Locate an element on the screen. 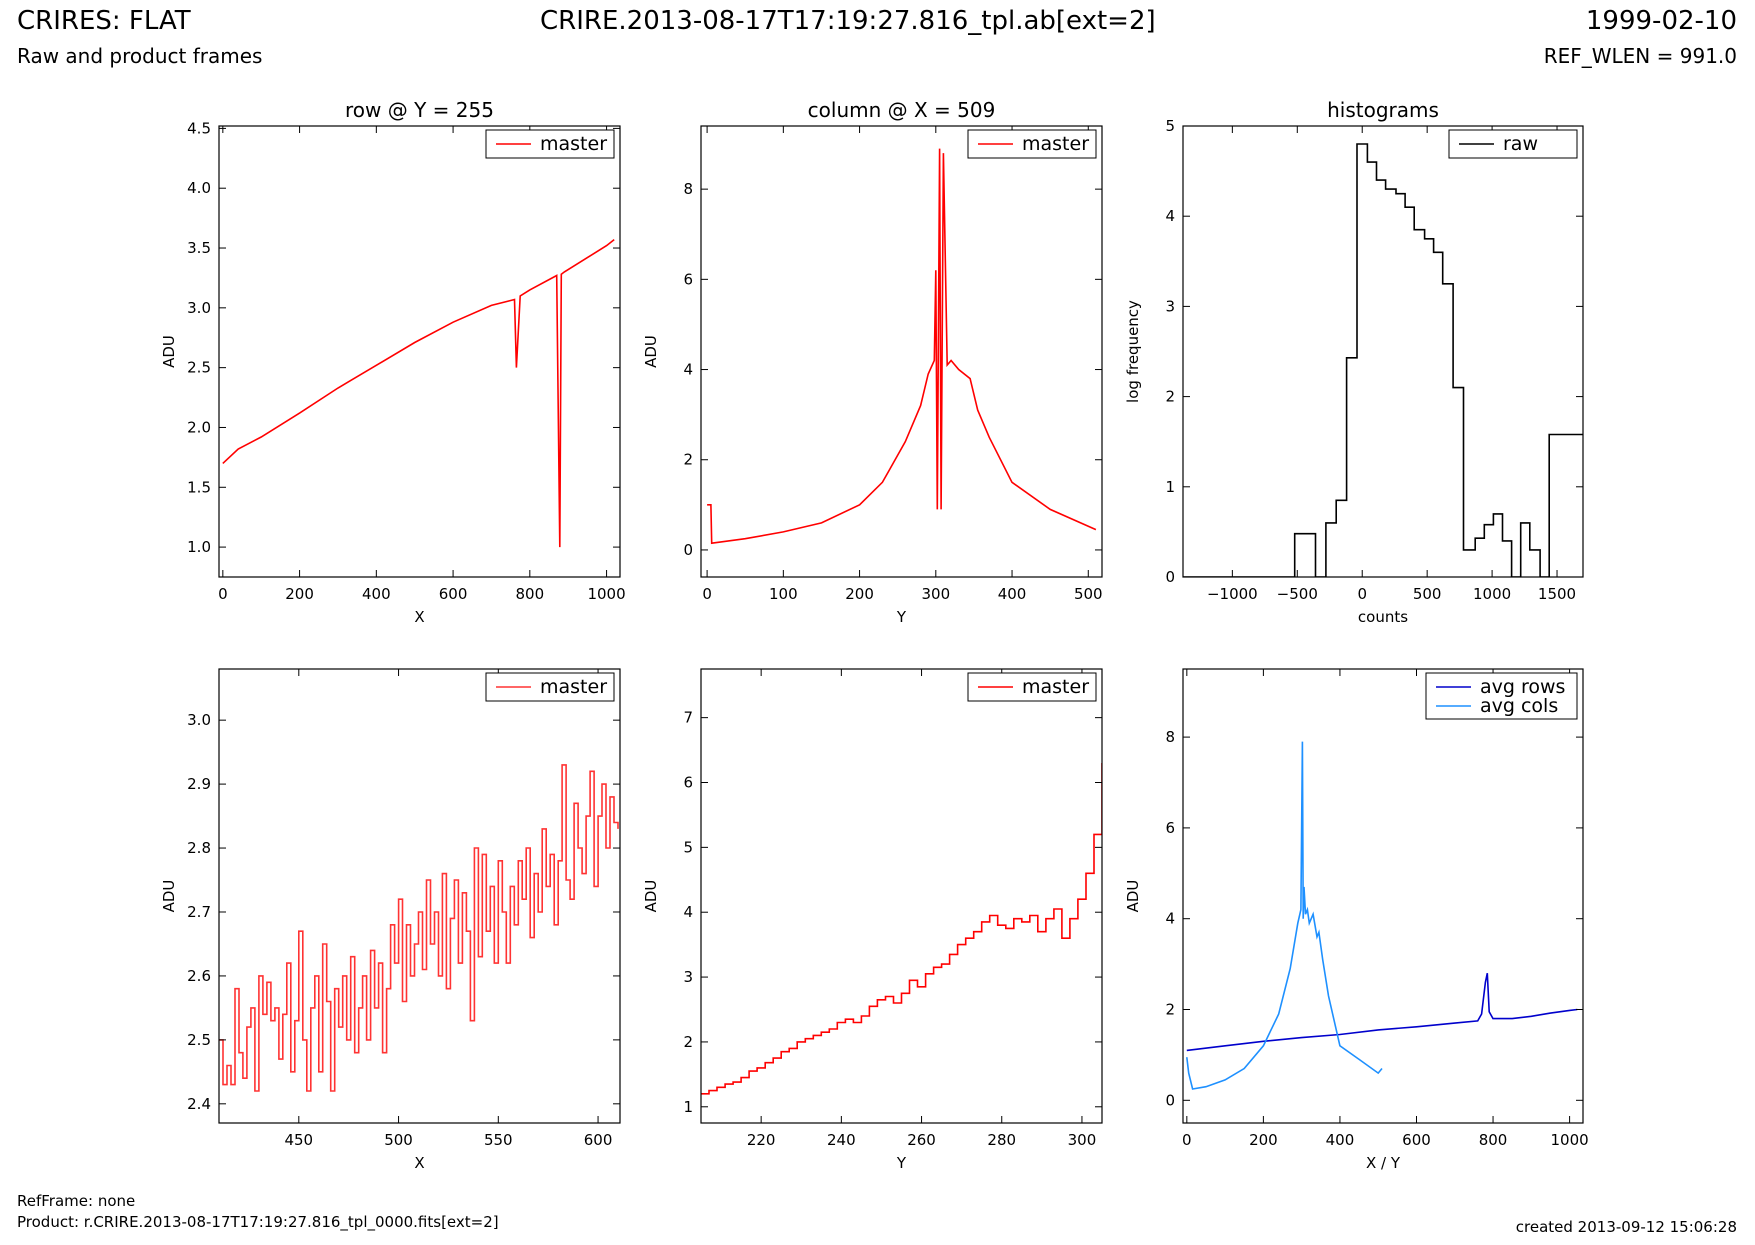 The image size is (1755, 1245). created-label: created 2013-09-12 15:06:28 is located at coordinates (1626, 1227).